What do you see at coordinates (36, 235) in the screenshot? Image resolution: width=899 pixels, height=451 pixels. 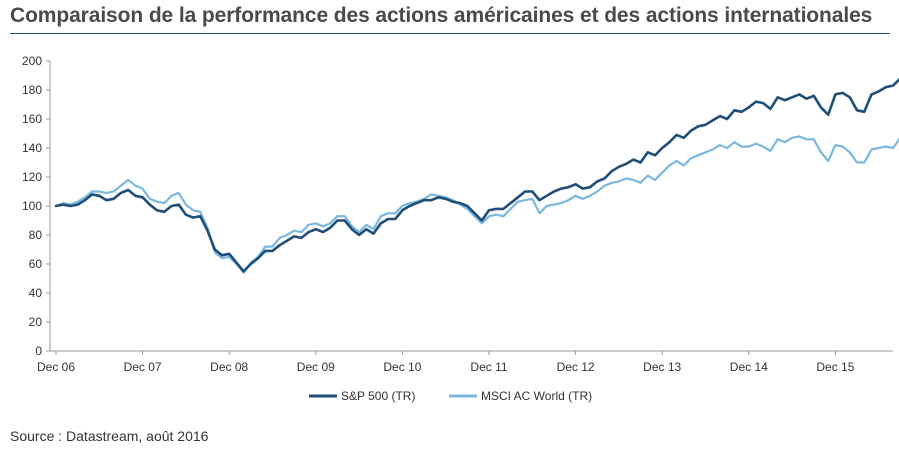 I see `y-tick-label: 80` at bounding box center [36, 235].